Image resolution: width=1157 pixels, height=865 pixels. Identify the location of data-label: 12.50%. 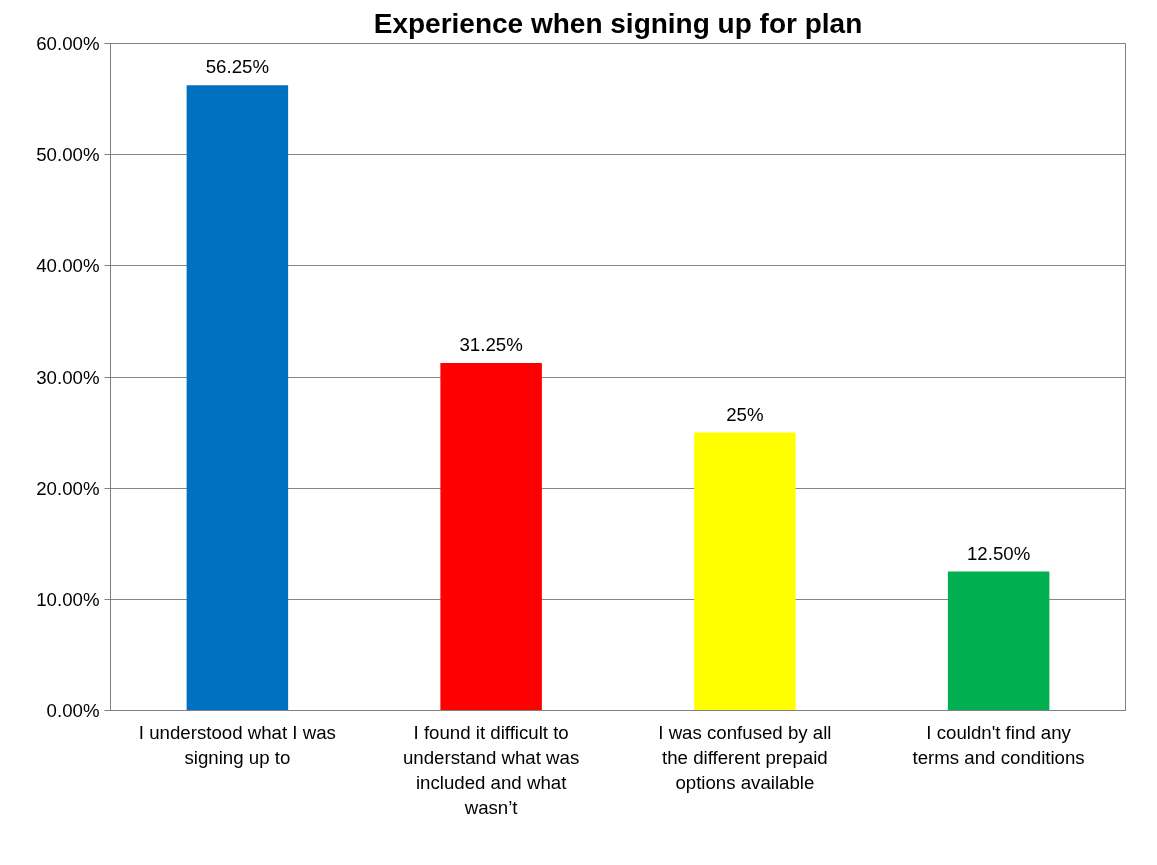
(998, 553).